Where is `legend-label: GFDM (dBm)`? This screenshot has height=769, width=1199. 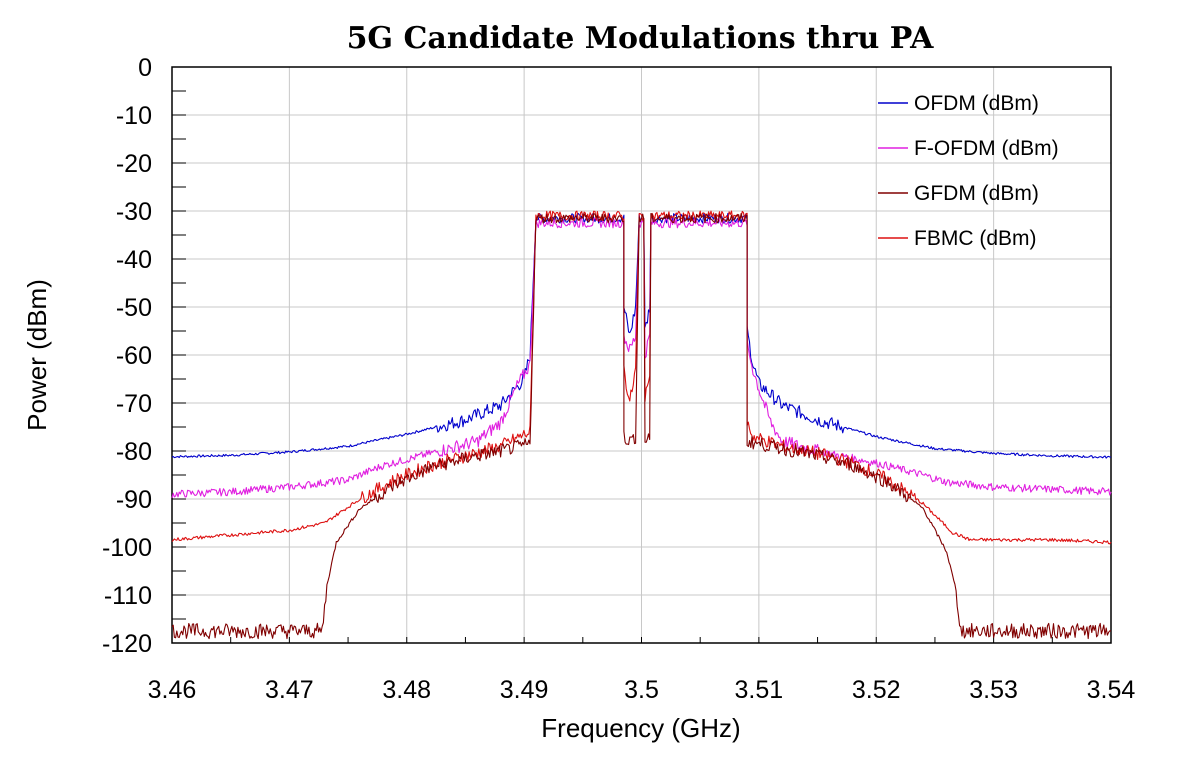
legend-label: GFDM (dBm) is located at coordinates (976, 193).